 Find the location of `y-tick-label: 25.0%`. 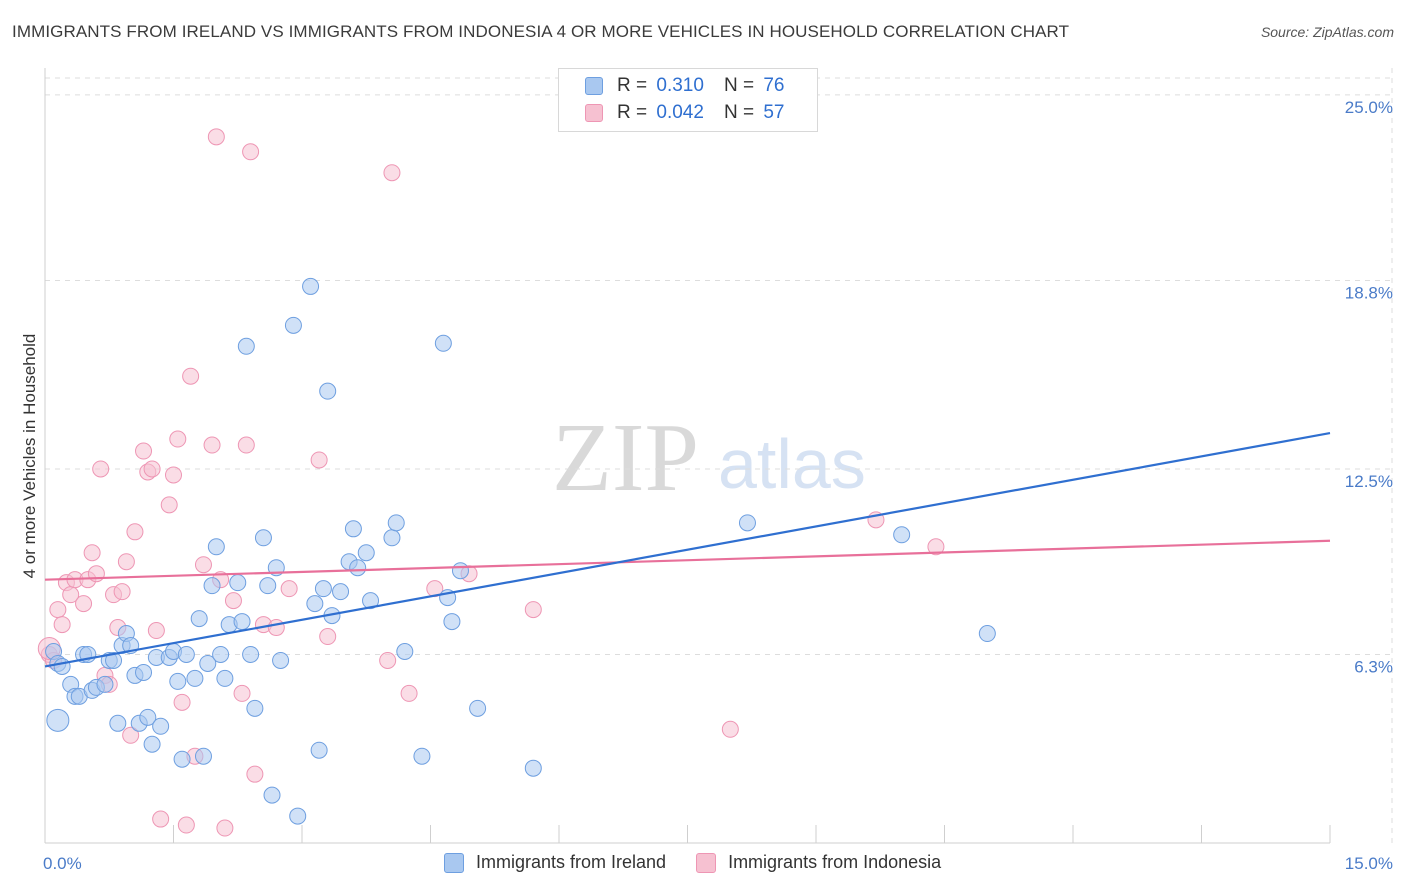

y-tick-label: 25.0% is located at coordinates (1369, 107).